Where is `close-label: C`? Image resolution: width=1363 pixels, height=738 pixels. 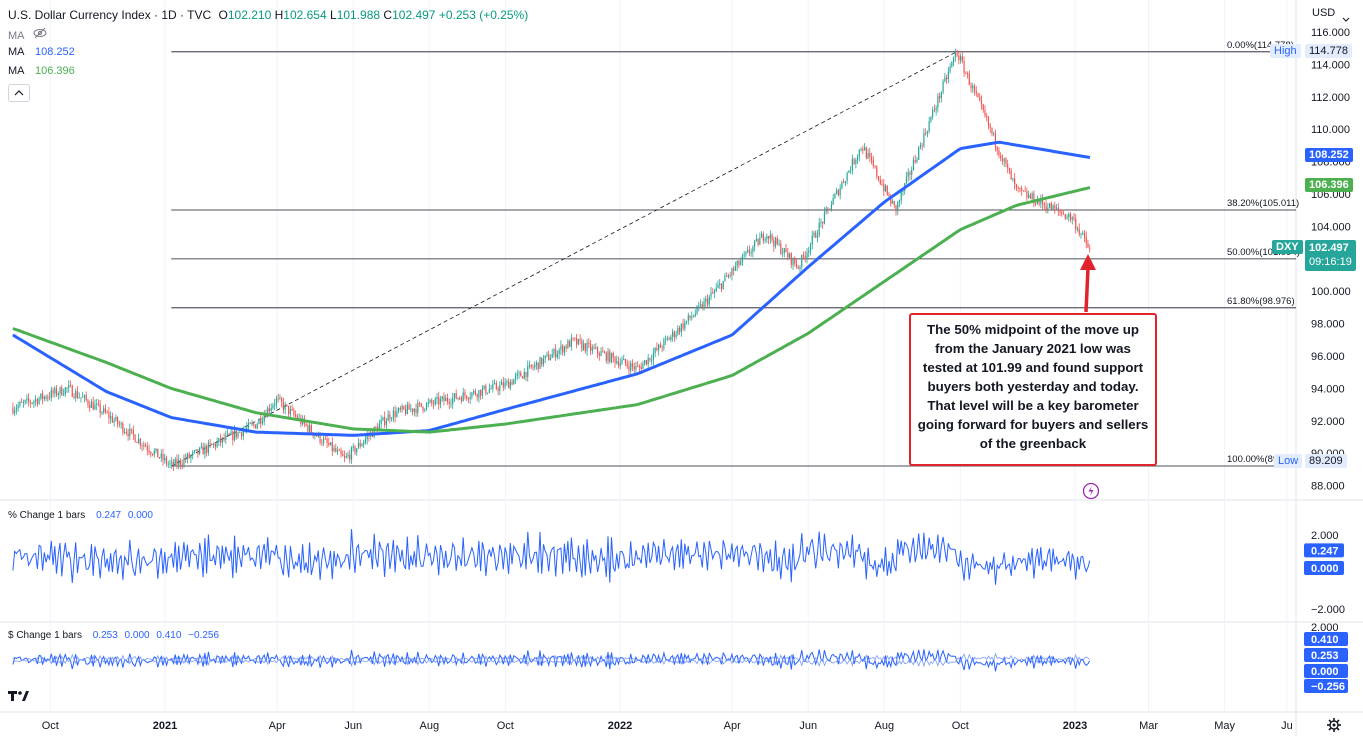 close-label: C is located at coordinates (388, 15).